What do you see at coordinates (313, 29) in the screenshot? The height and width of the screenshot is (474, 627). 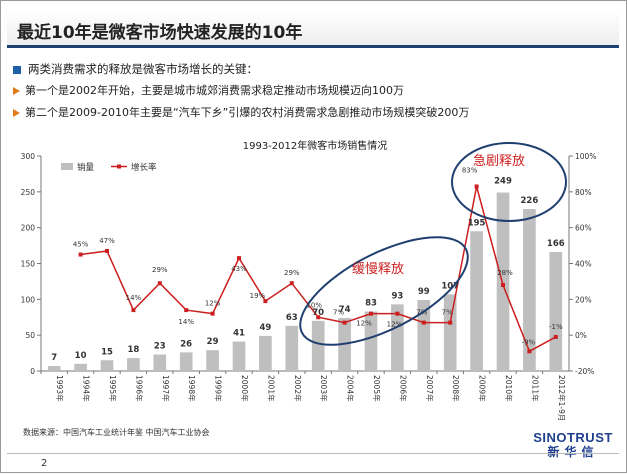 I see `title-bar: 最近10年是微客市场快速发展的10年` at bounding box center [313, 29].